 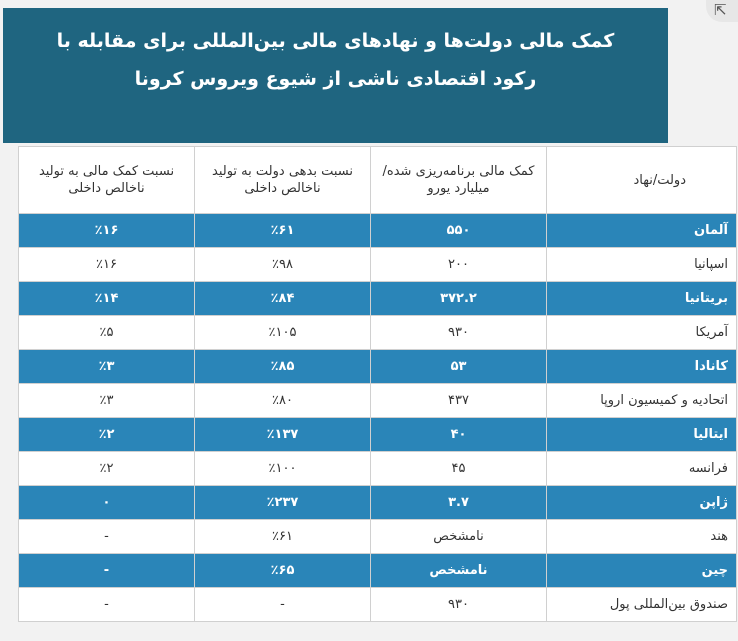 I want to click on cell-aid: ۳۷۲.۲, so click(x=458, y=298).